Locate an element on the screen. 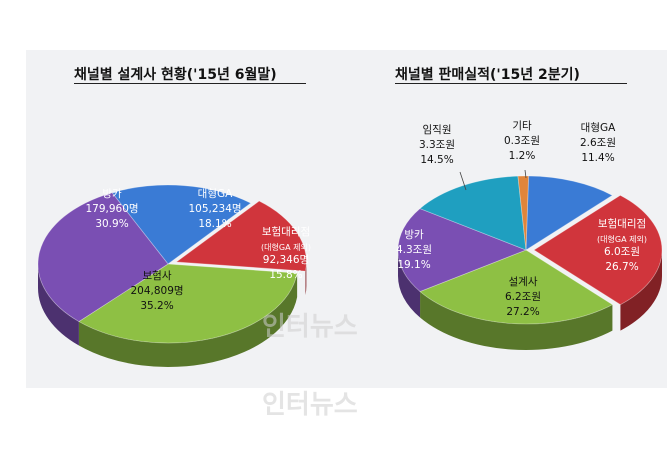 The width and height of the screenshot is (670, 469). slice-pct-label-label: 11.4% is located at coordinates (597, 158).